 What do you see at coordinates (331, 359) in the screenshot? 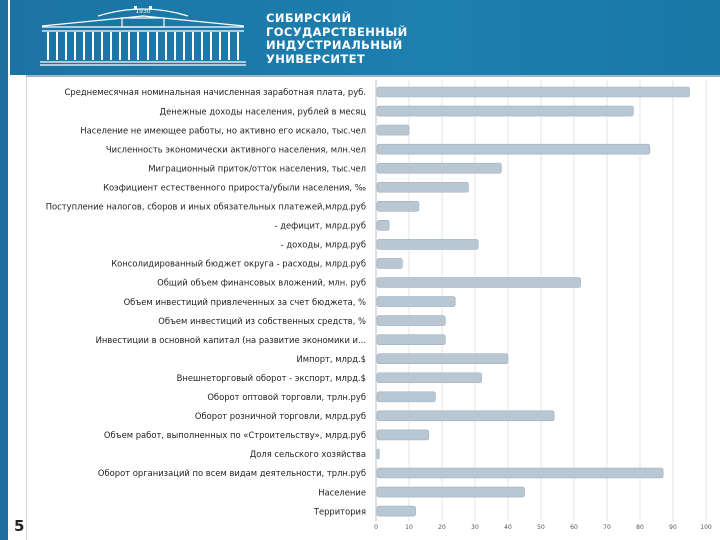
I see `category-label: Импорт, млрд.$` at bounding box center [331, 359].